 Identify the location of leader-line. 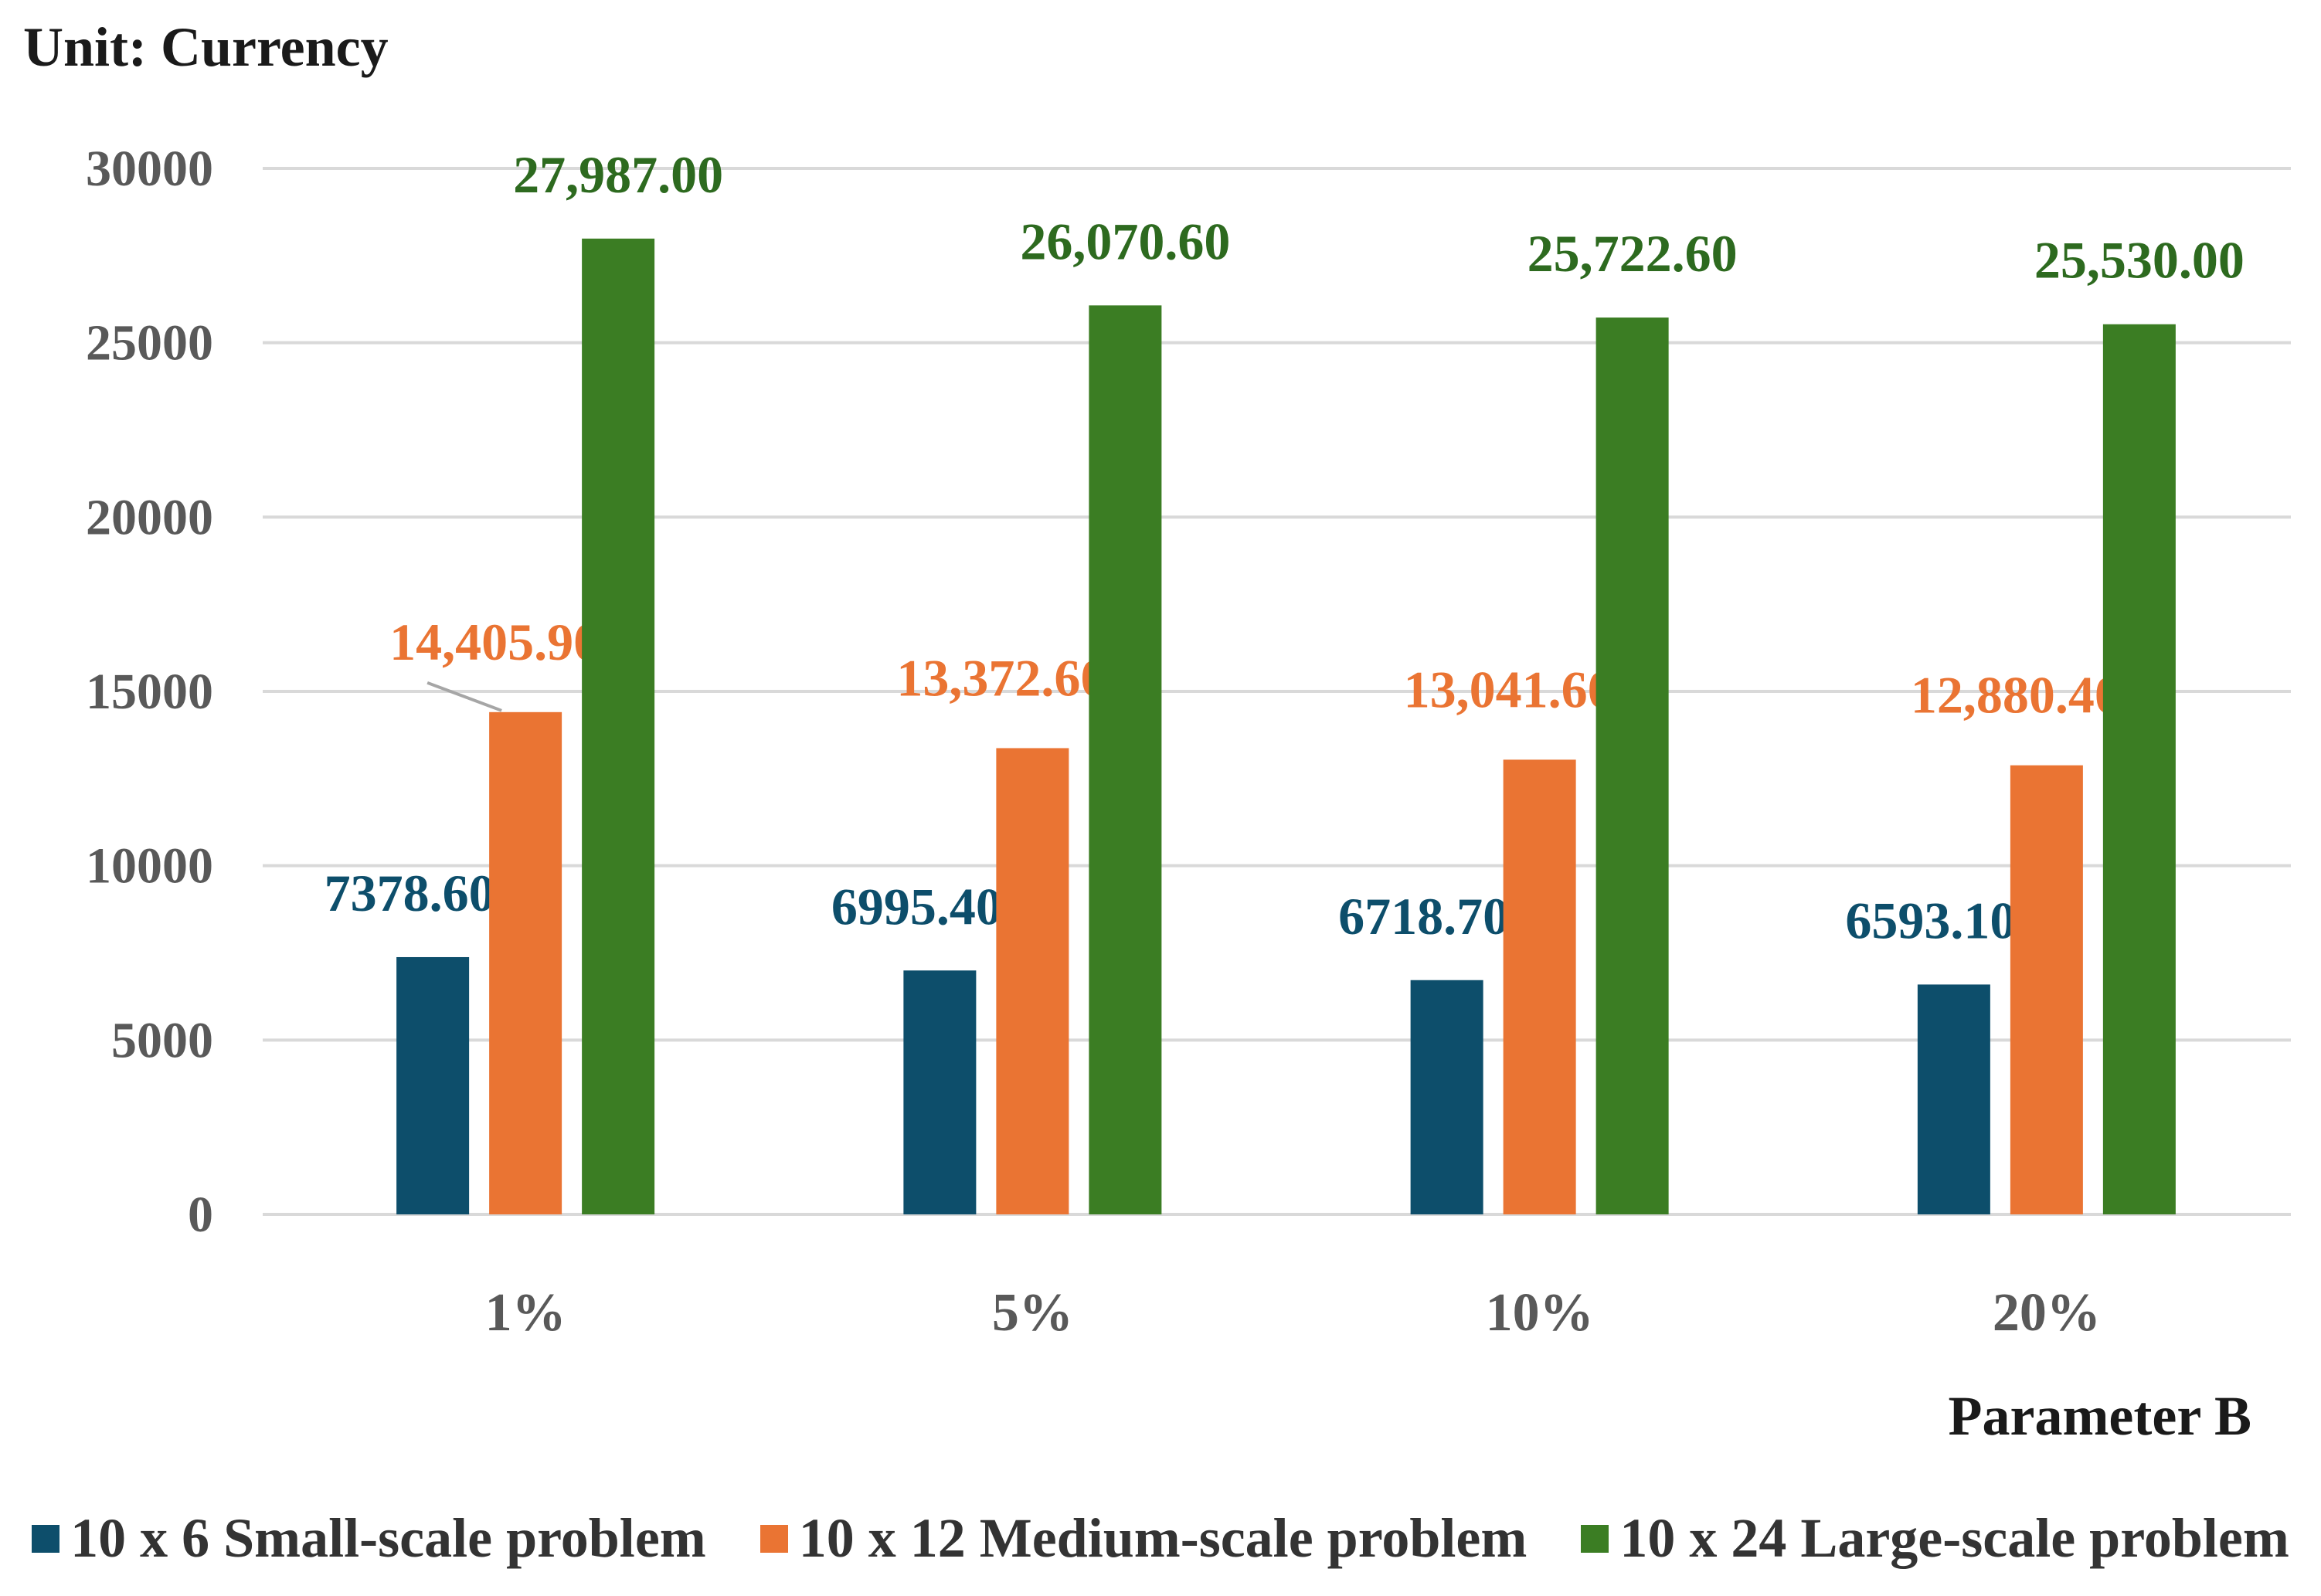
(464, 697).